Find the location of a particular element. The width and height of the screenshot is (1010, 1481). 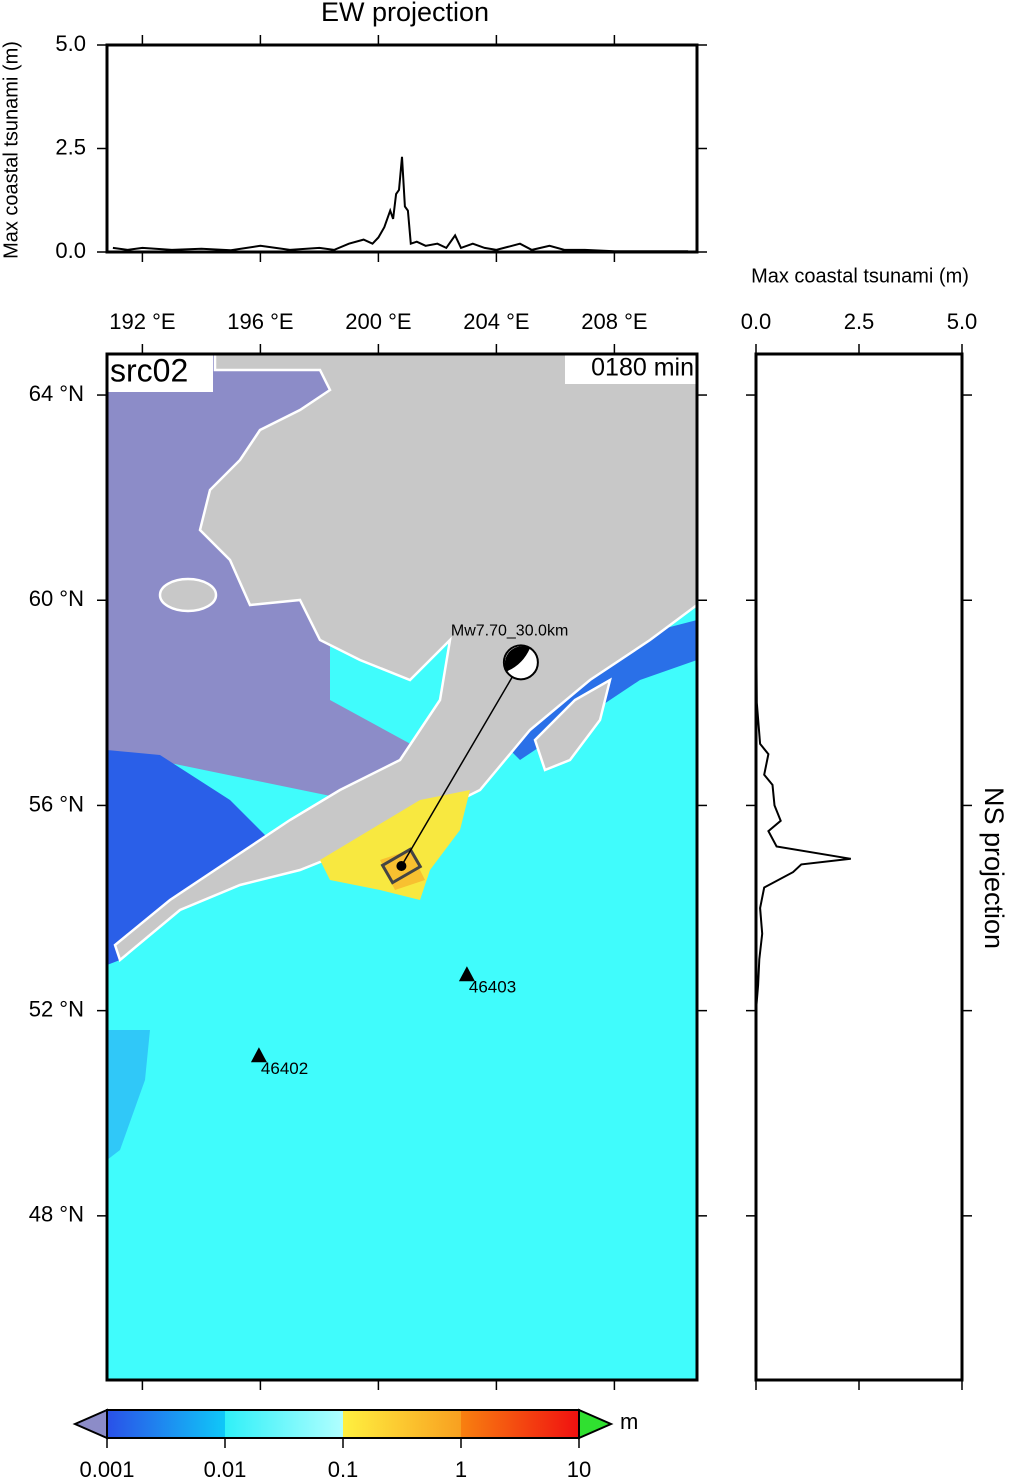

epicenter is located at coordinates (401, 865).